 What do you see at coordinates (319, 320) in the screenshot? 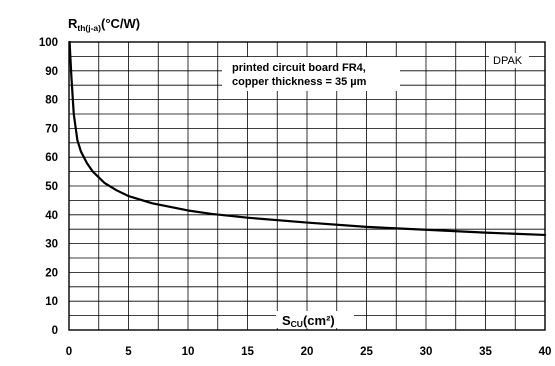
I see `x-axis-label-unit: (cm²)` at bounding box center [319, 320].